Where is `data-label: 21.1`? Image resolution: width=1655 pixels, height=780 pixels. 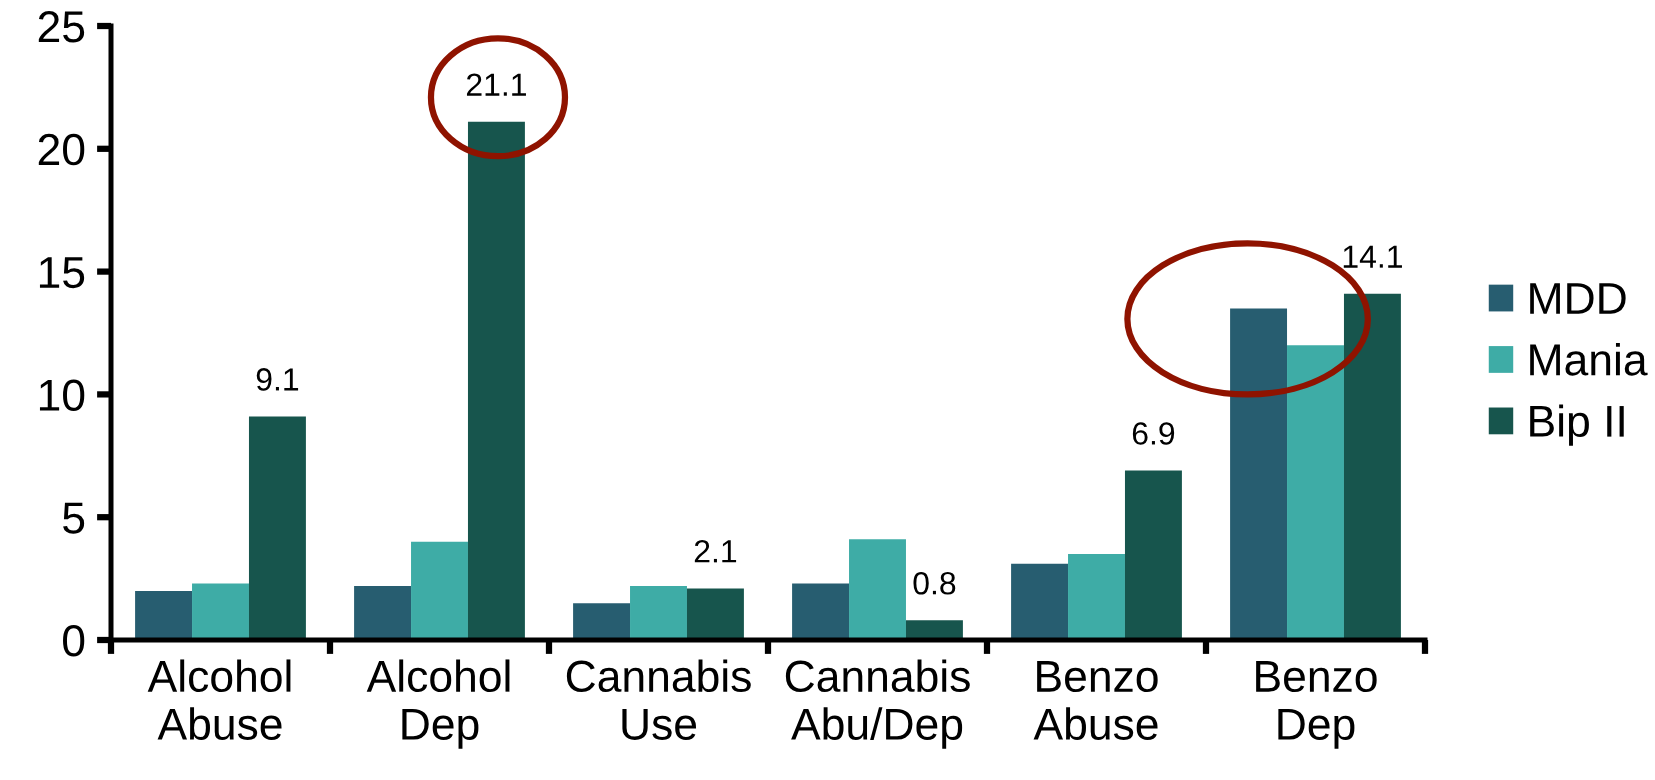
data-label: 21.1 is located at coordinates (496, 84).